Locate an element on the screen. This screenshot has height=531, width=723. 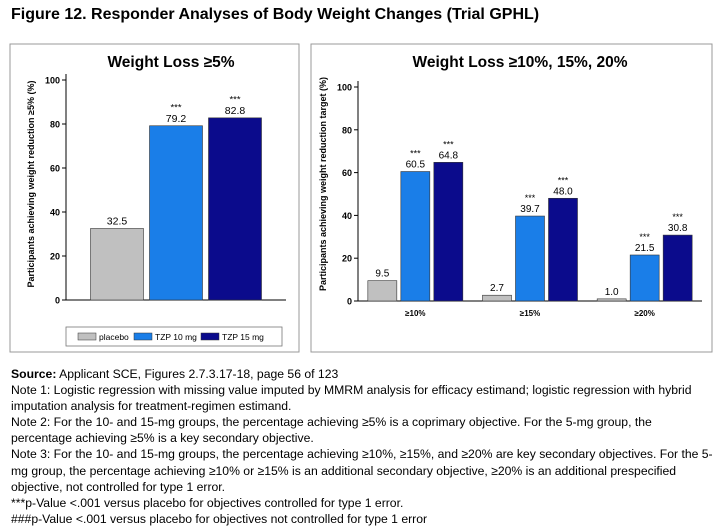
x-tick-label: ≥20% is located at coordinates (644, 313).